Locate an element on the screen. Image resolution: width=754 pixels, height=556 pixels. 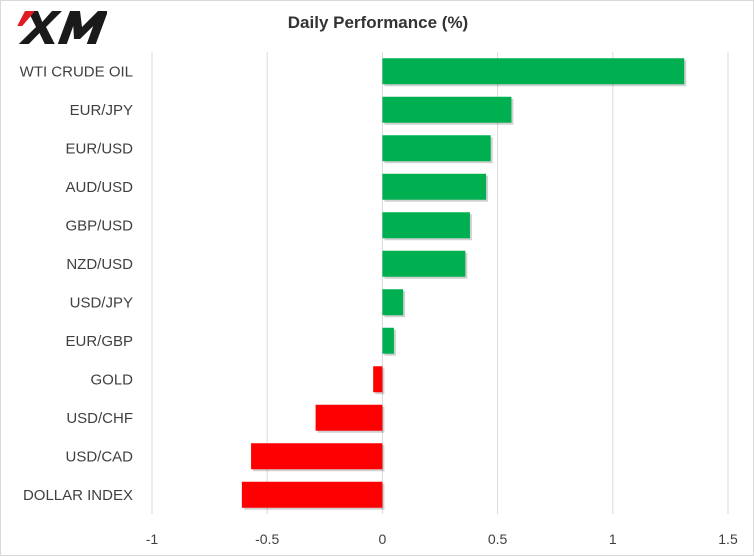
category-label: EUR/USD is located at coordinates (99, 148).